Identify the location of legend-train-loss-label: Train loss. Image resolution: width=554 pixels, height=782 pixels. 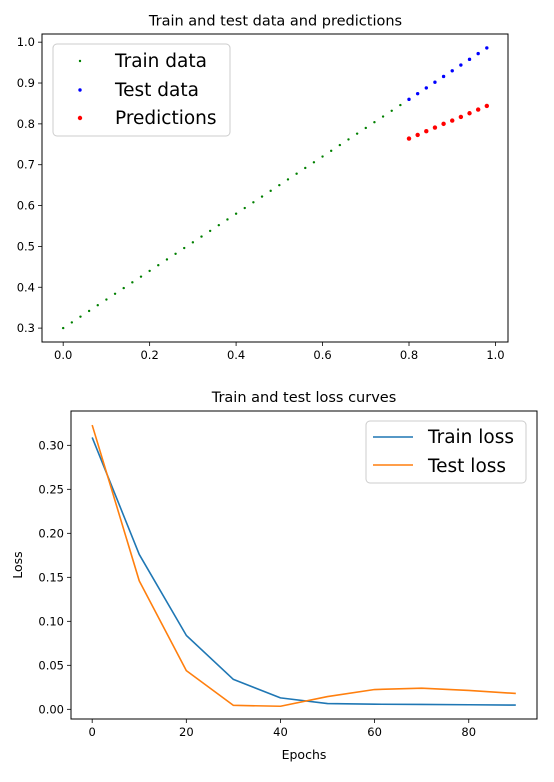
(470, 437).